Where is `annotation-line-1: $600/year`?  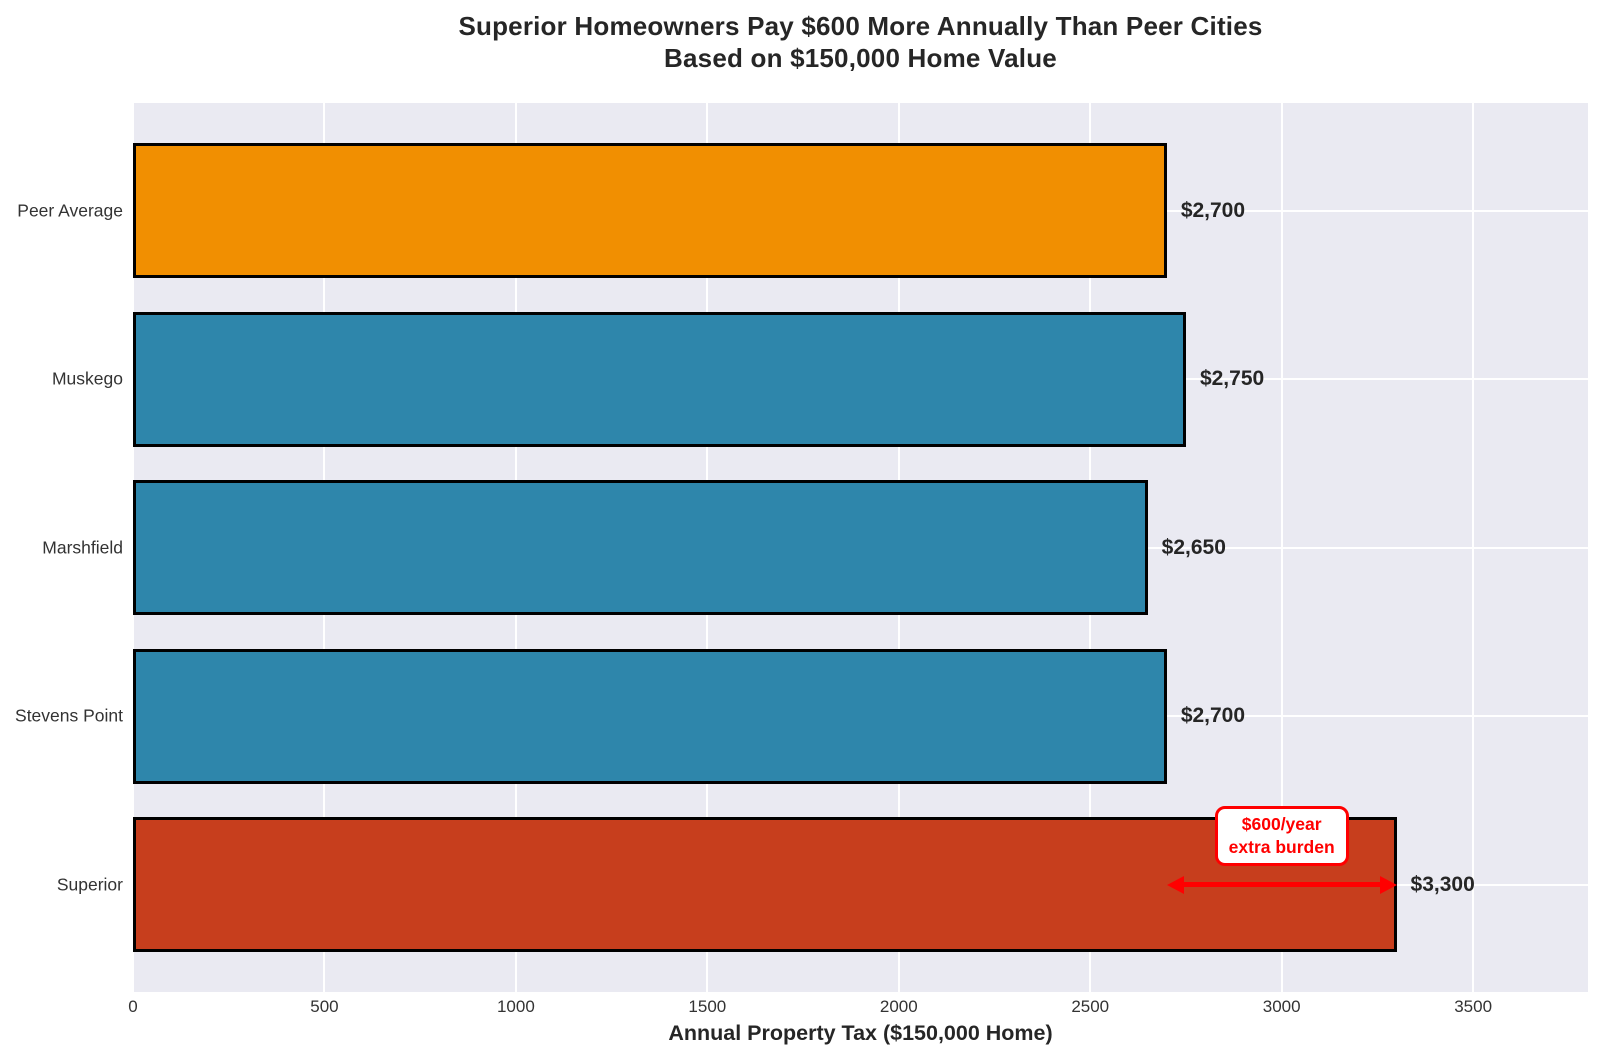
annotation-line-1: $600/year is located at coordinates (1281, 823).